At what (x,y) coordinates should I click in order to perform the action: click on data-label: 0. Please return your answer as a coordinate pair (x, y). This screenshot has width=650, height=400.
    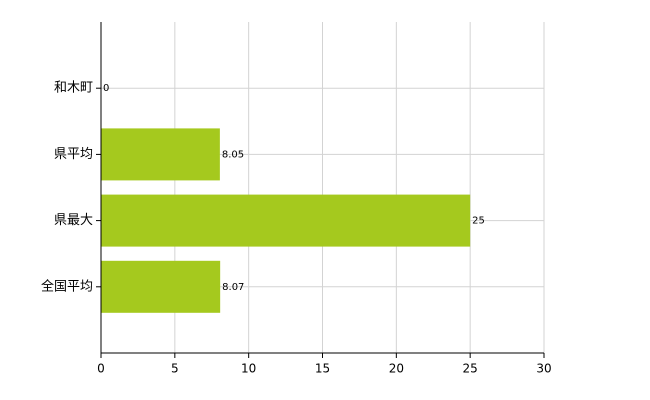
    Looking at the image, I should click on (106, 88).